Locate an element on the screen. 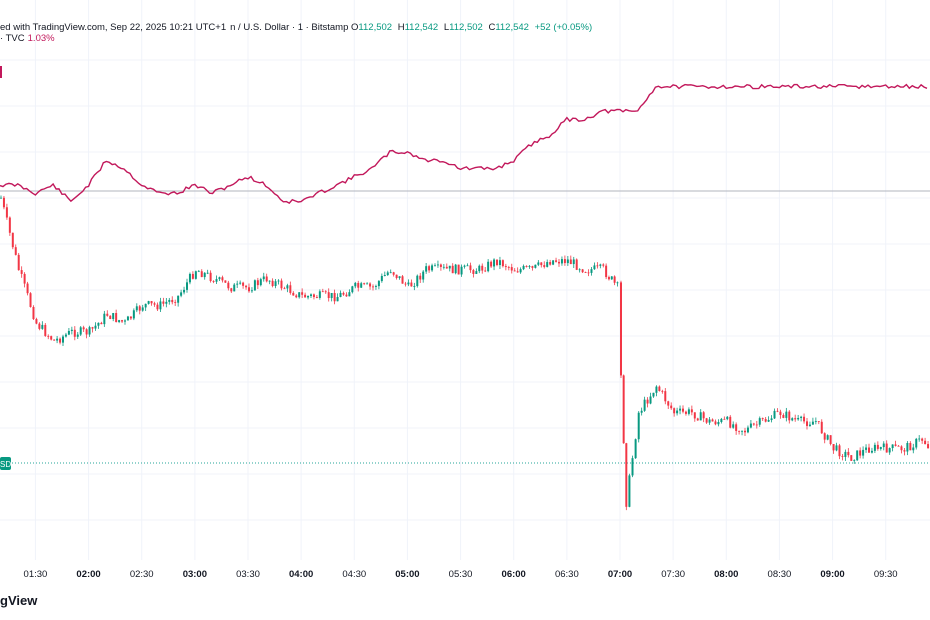  header-line-3: · TVC 1.03% is located at coordinates (27, 38).